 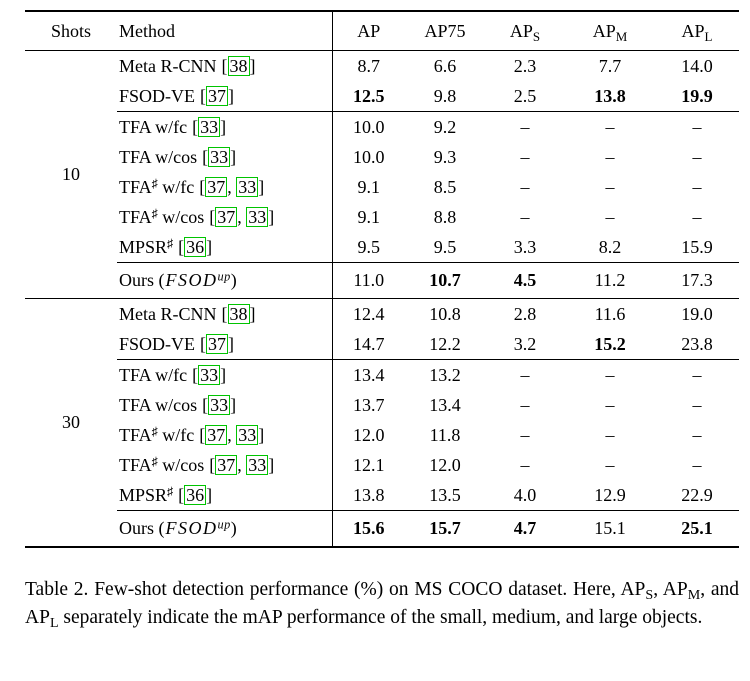 What do you see at coordinates (445, 434) in the screenshot?
I see `value-cell: 11.8` at bounding box center [445, 434].